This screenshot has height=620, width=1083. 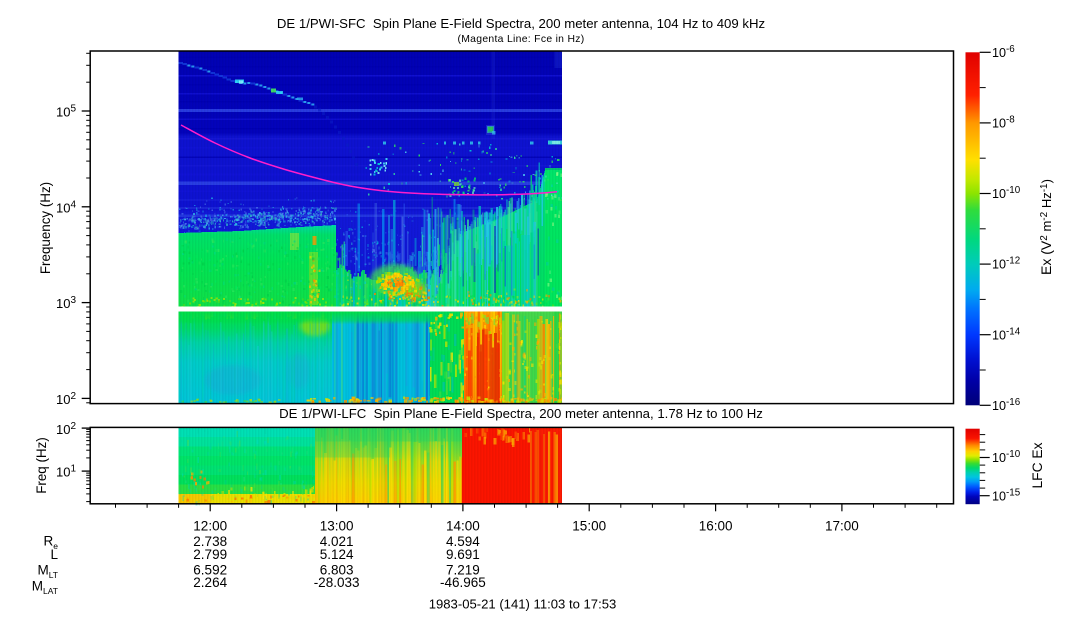 What do you see at coordinates (66, 472) in the screenshot?
I see `svg-text: 10¹` at bounding box center [66, 472].